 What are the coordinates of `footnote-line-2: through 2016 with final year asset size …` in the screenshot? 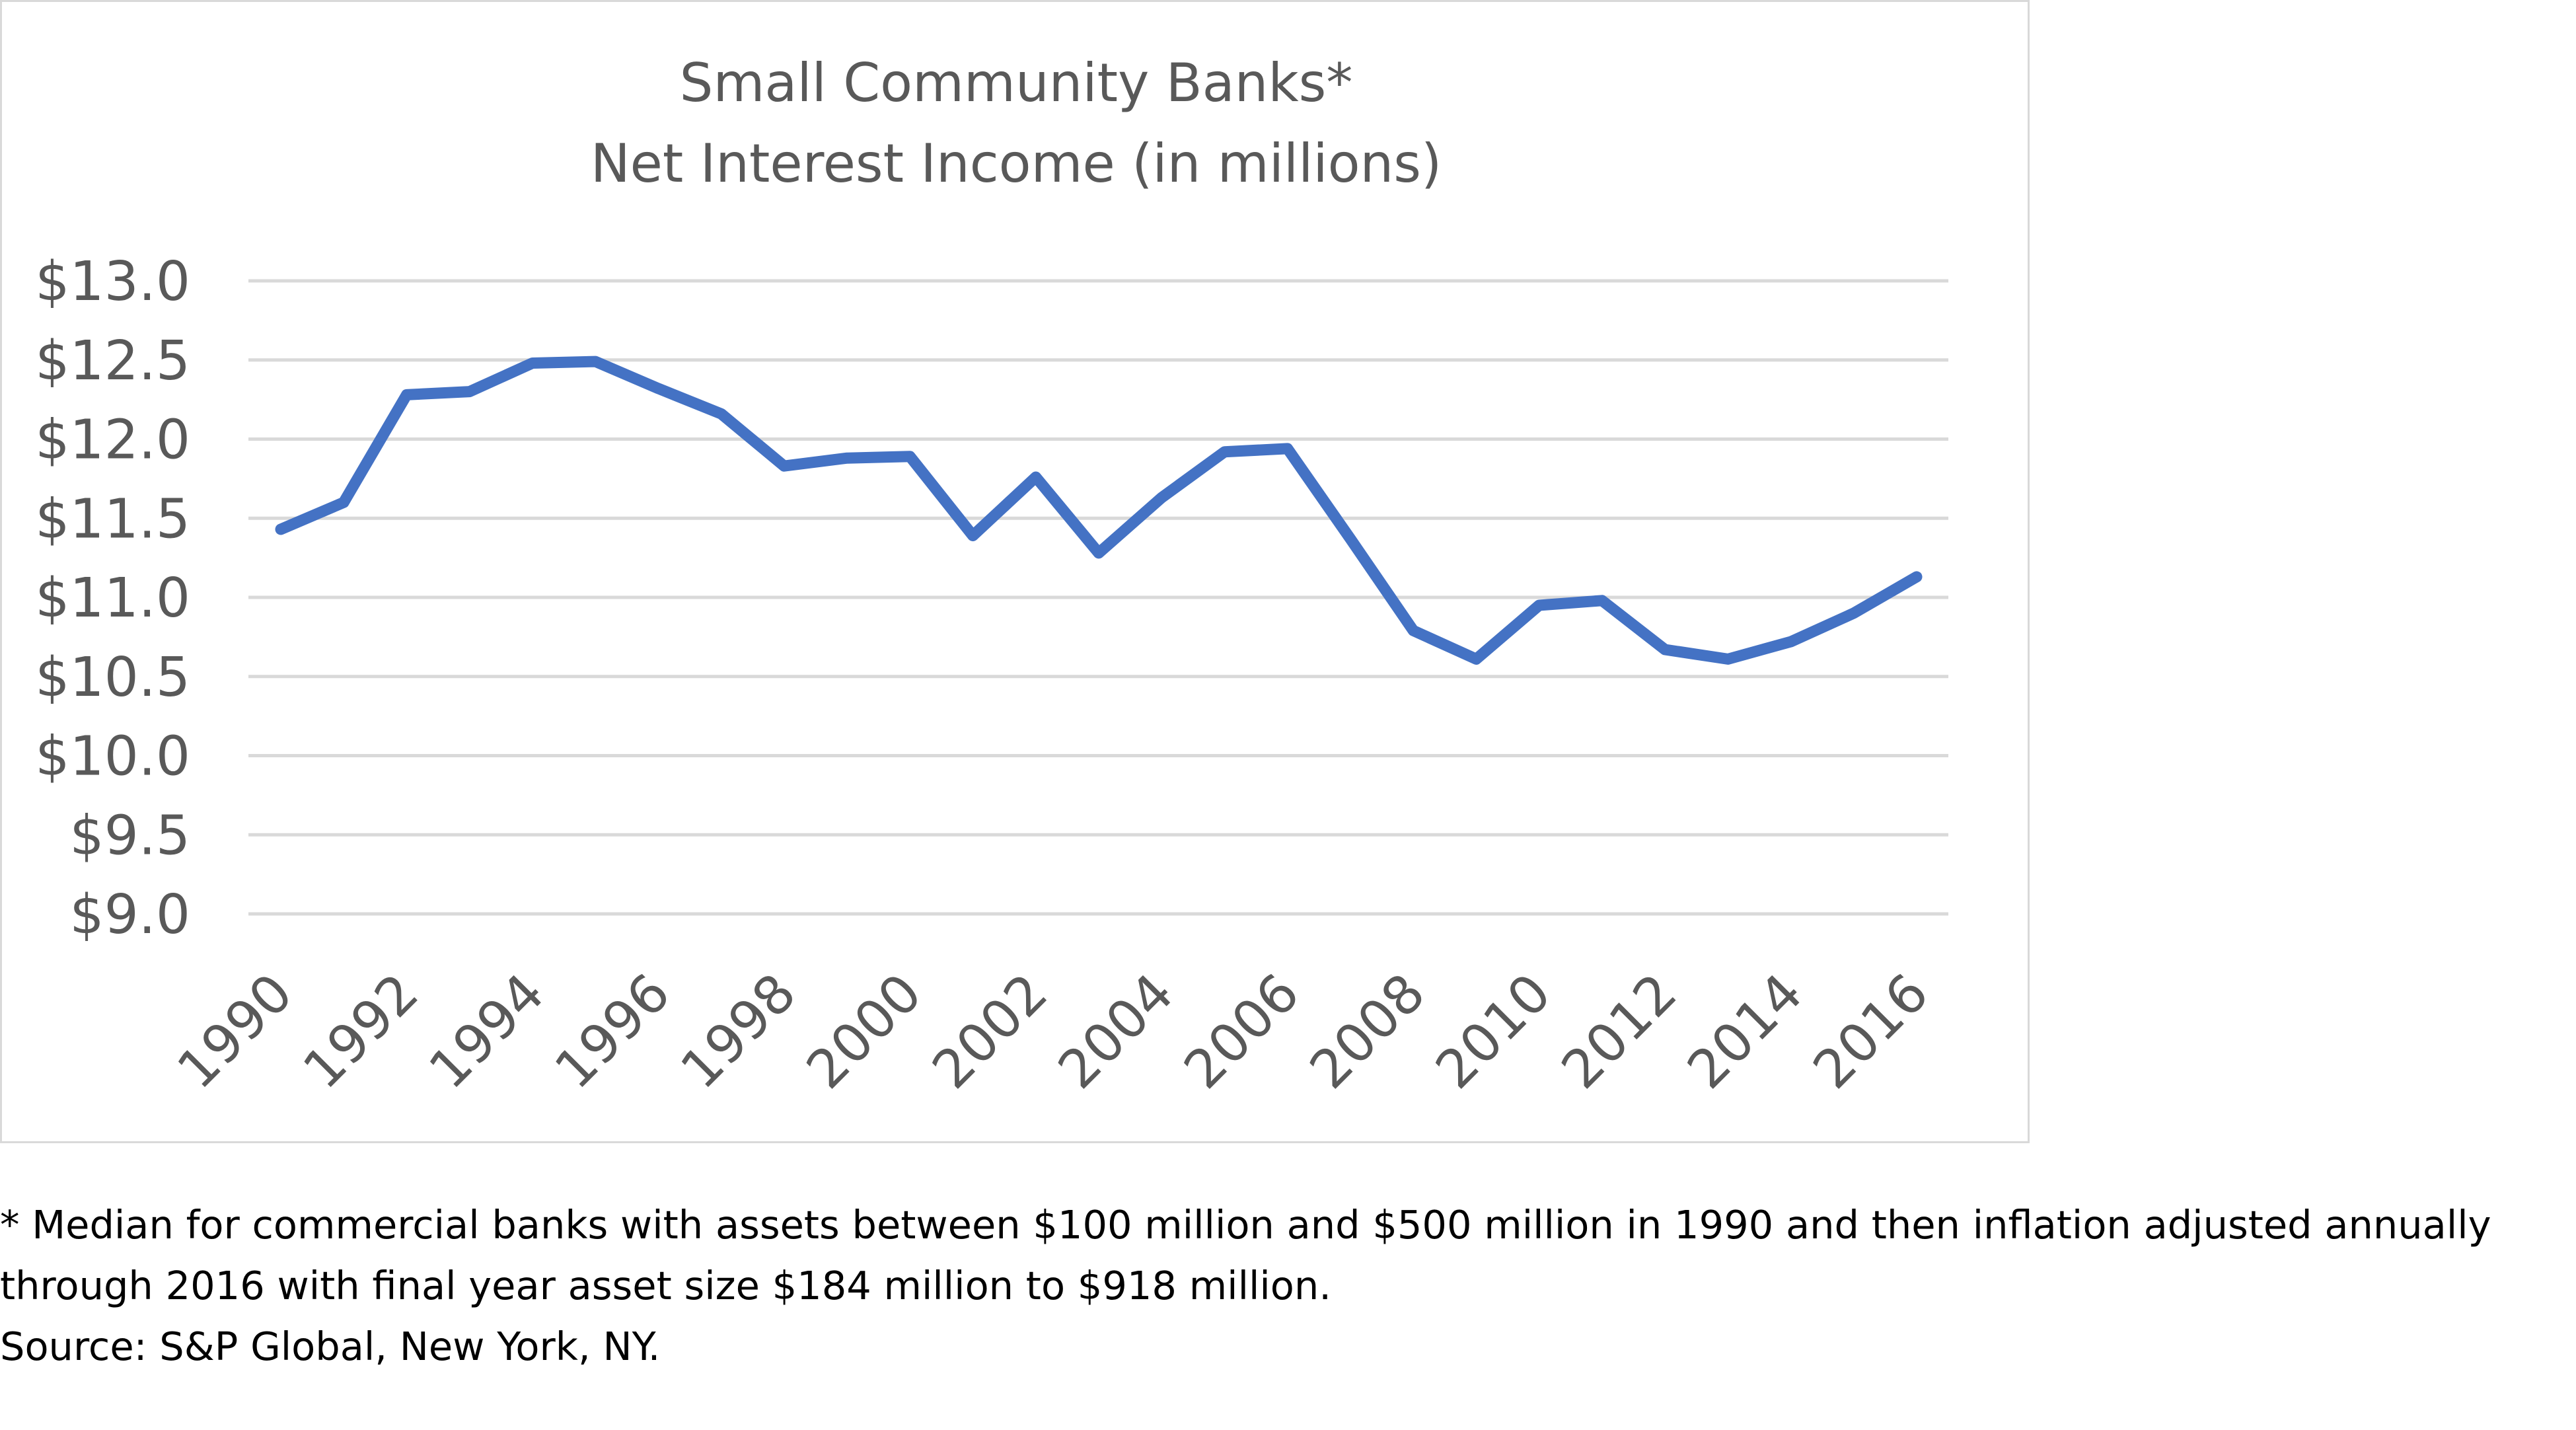 It's located at (665, 1286).